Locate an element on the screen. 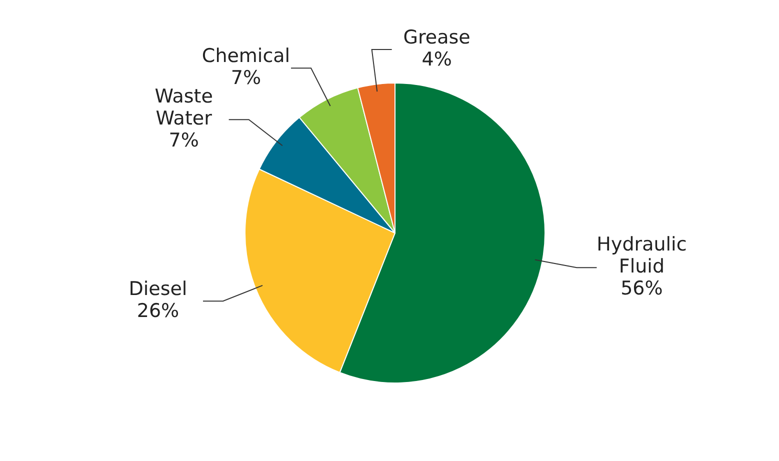  slice-label: Grease is located at coordinates (436, 37).